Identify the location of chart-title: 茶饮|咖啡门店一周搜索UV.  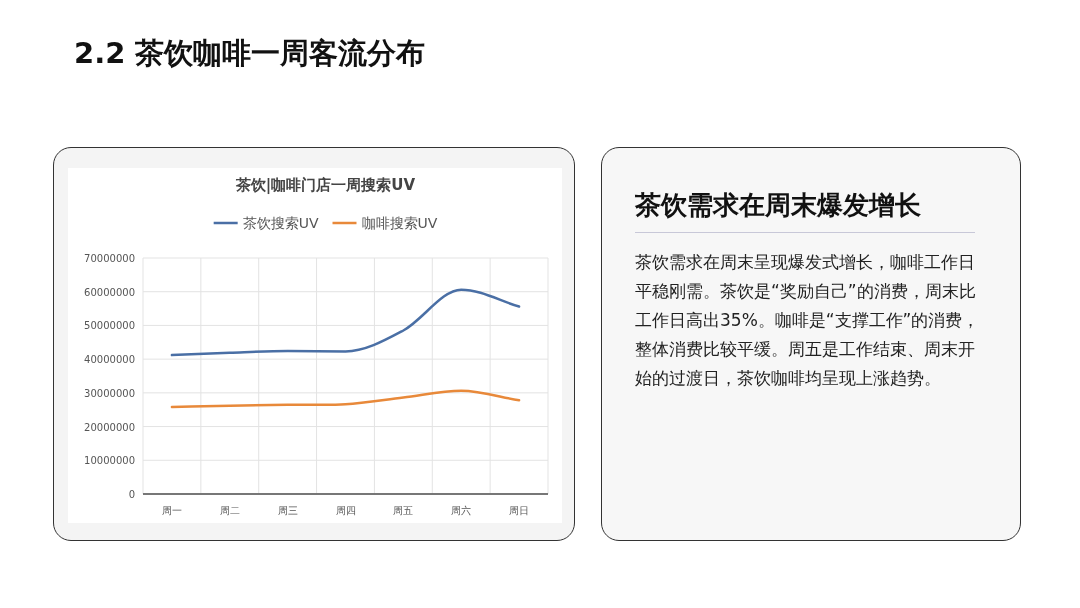
(325, 185).